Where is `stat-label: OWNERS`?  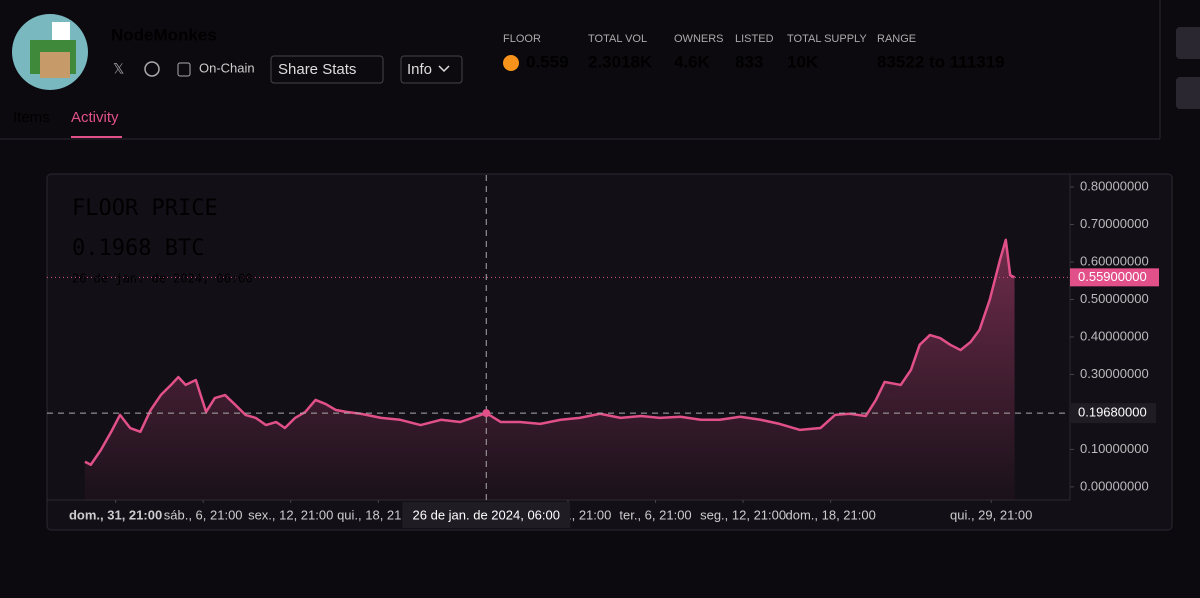
stat-label: OWNERS is located at coordinates (699, 39).